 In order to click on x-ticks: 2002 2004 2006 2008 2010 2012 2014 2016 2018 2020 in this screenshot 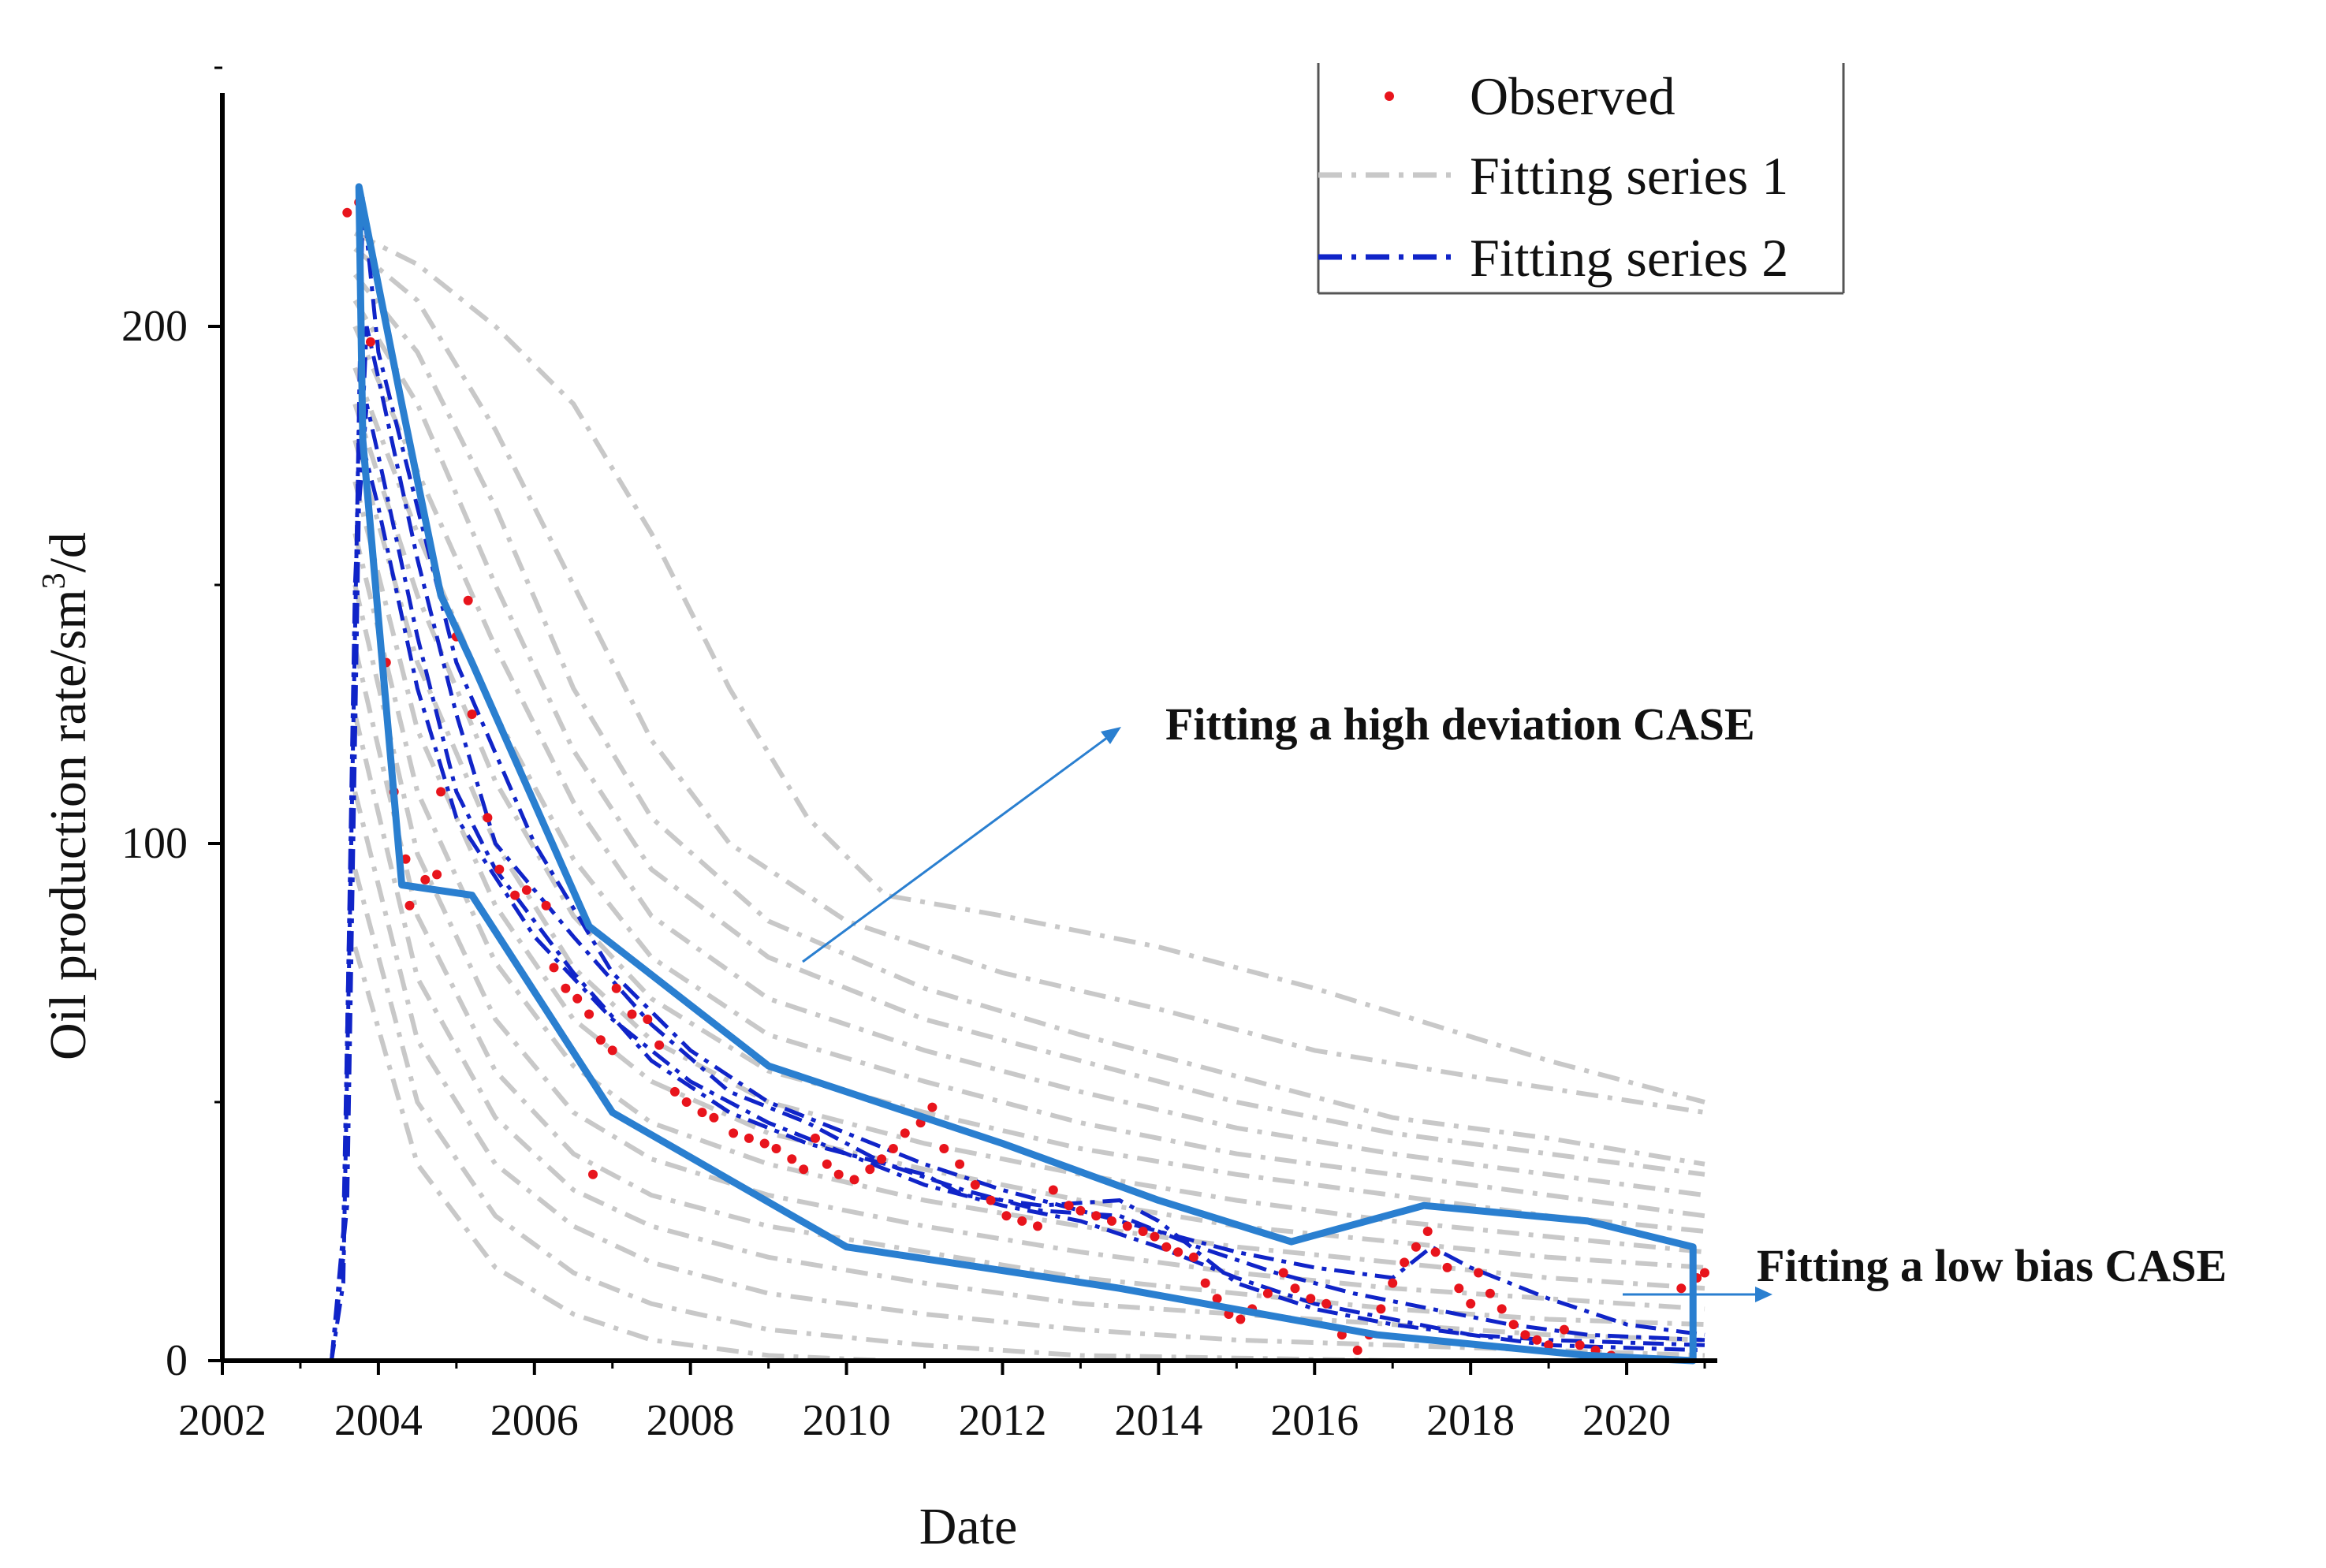, I will do `click(942, 1403)`.